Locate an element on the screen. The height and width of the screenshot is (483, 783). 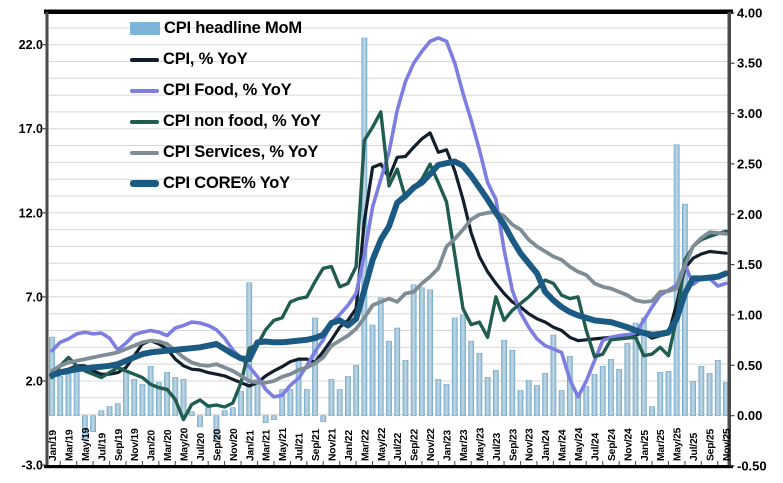
x-axis-tick-label: Sep/23 is located at coordinates (513, 445).